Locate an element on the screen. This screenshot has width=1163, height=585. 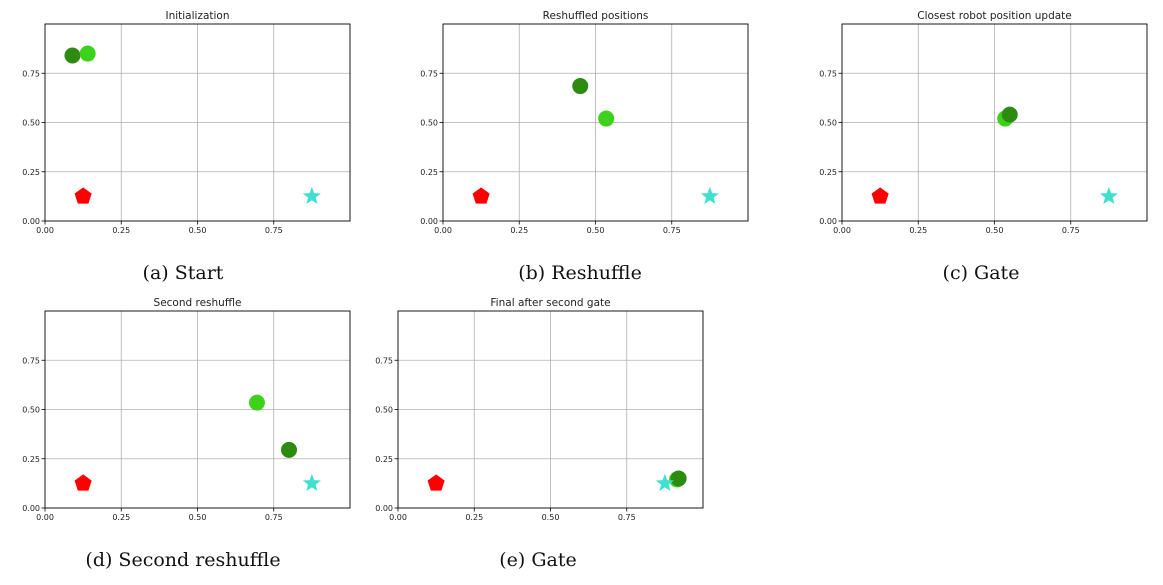
panel-caption: (c) Gate is located at coordinates (981, 273).